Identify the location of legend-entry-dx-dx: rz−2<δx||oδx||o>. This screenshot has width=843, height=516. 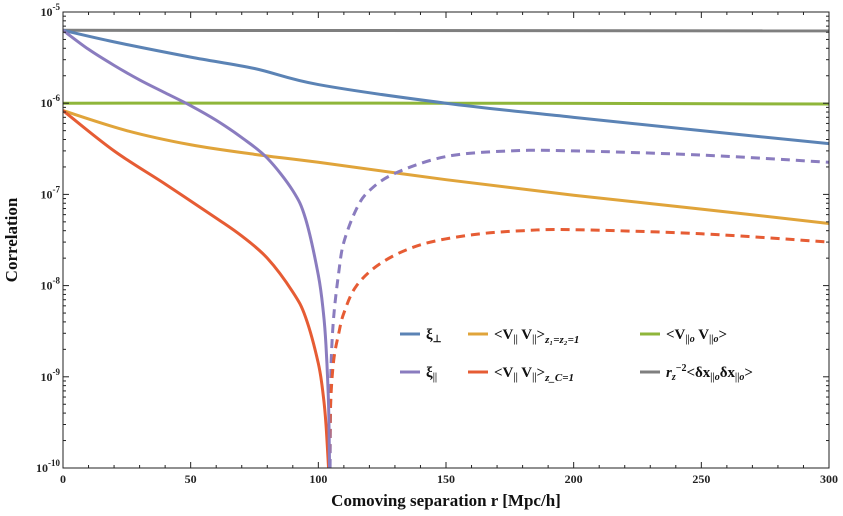
(696, 373).